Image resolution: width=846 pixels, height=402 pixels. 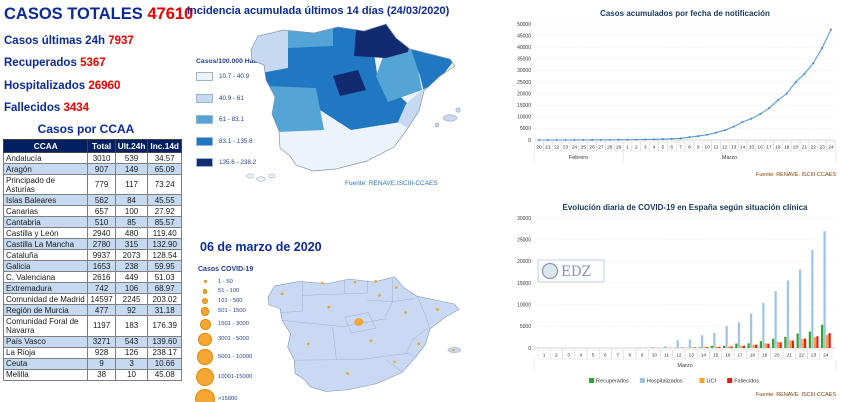 What do you see at coordinates (131, 185) in the screenshot?
I see `cell-value: 117` at bounding box center [131, 185].